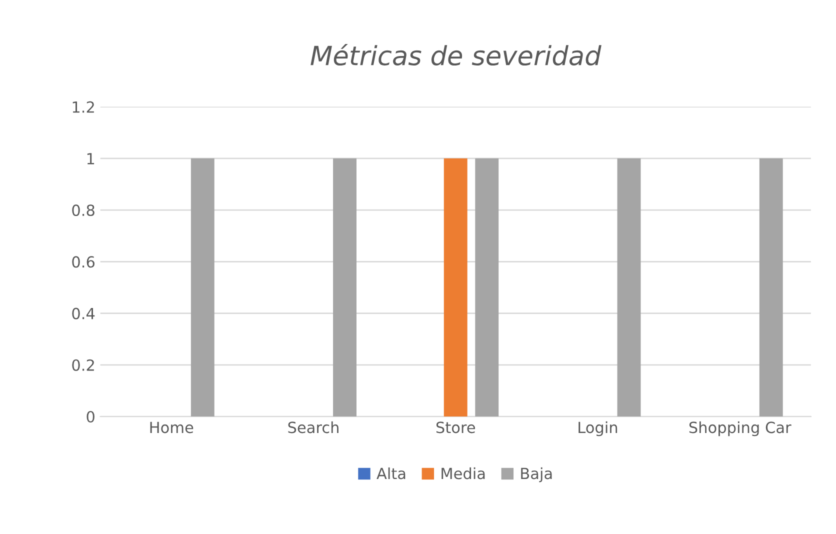  Describe the element at coordinates (598, 428) in the screenshot. I see `x-tick-label: Login` at that location.